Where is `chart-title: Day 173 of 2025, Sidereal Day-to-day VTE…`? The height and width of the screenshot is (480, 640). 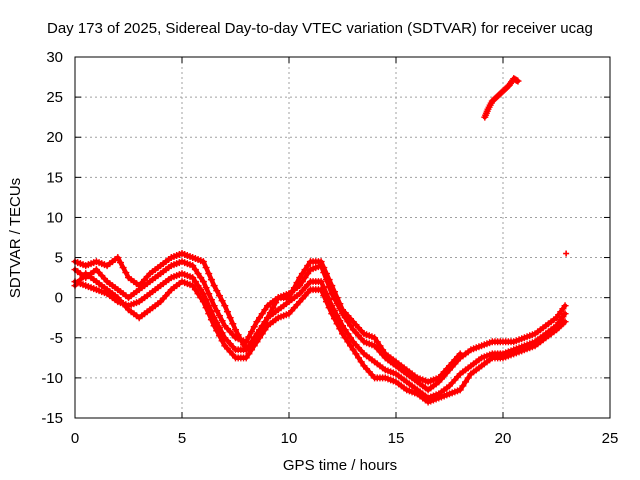
chart-title: Day 173 of 2025, Sidereal Day-to-day VTE… is located at coordinates (320, 28).